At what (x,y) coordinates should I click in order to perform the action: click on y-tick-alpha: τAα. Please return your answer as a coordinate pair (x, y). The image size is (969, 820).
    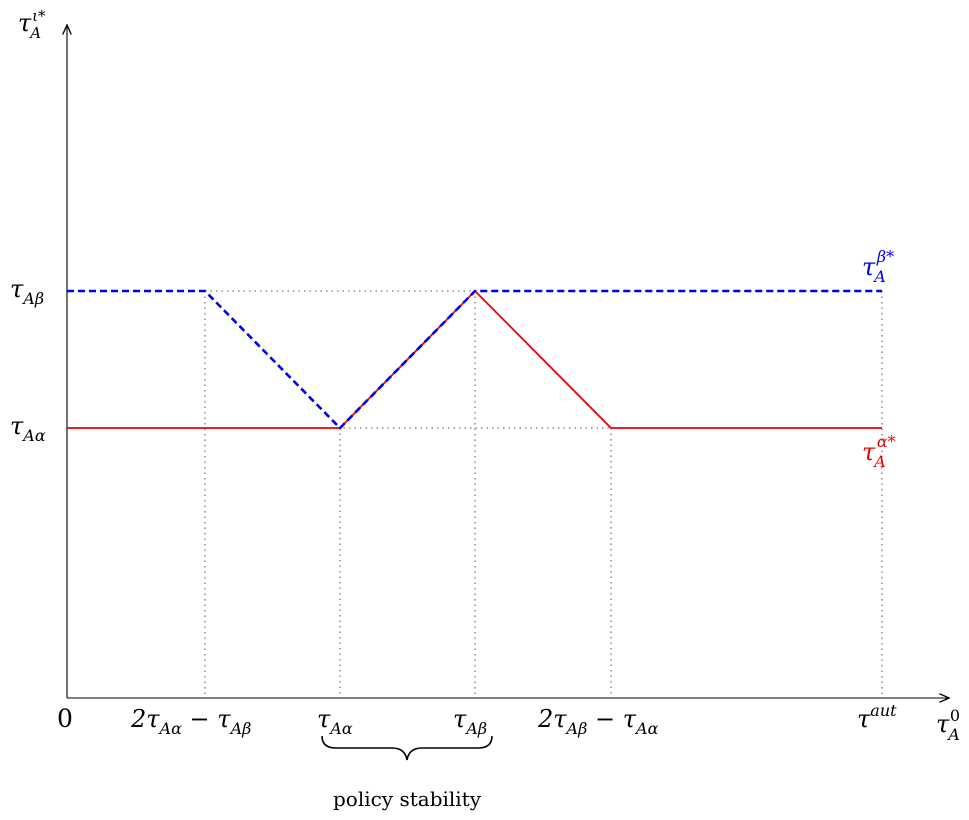
    Looking at the image, I should click on (28, 428).